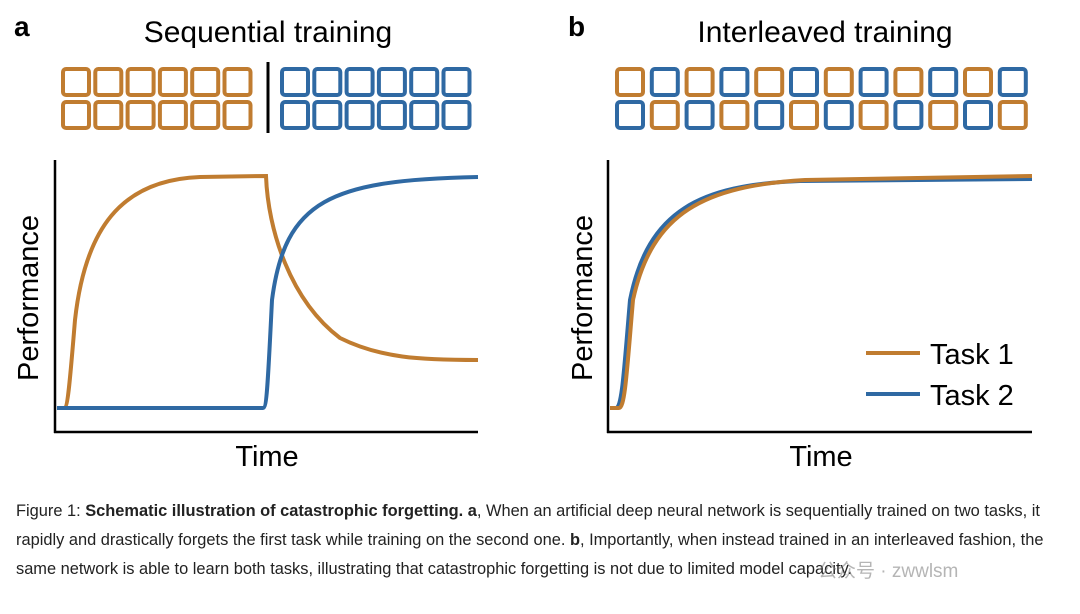 The height and width of the screenshot is (614, 1080). What do you see at coordinates (972, 355) in the screenshot?
I see `legend-label: Task 1` at bounding box center [972, 355].